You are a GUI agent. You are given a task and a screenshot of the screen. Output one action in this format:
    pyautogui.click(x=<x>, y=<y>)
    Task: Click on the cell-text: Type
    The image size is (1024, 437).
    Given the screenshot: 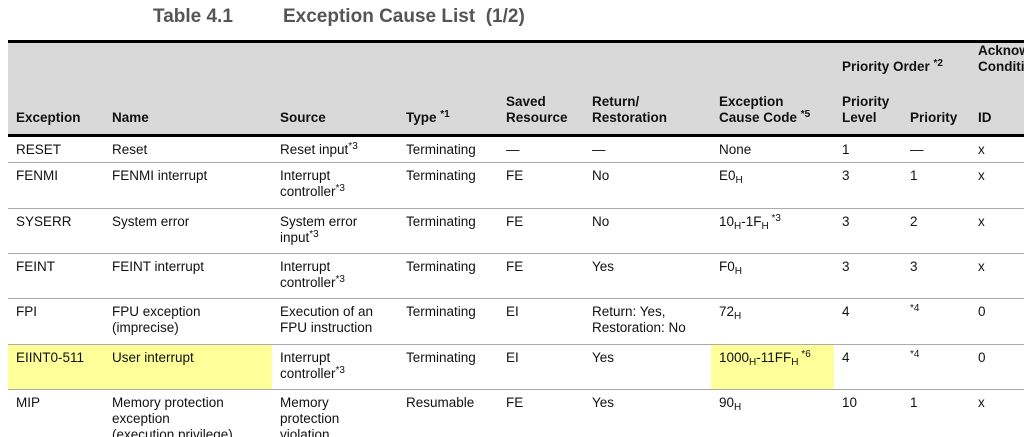 What is the action you would take?
    pyautogui.click(x=423, y=117)
    